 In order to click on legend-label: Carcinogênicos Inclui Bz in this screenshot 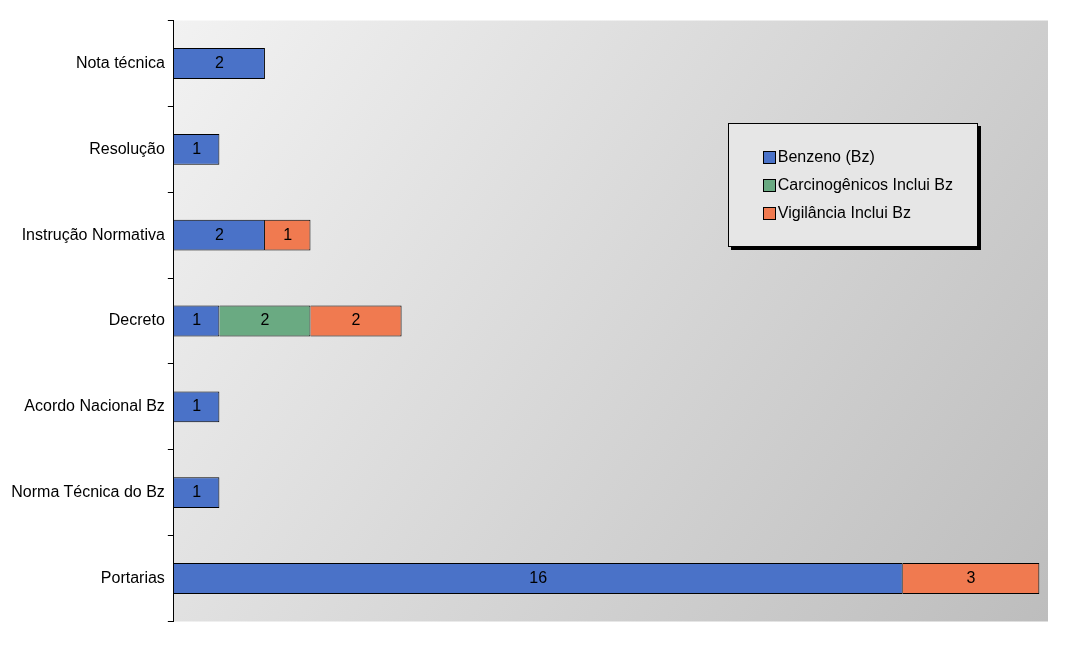, I will do `click(865, 185)`.